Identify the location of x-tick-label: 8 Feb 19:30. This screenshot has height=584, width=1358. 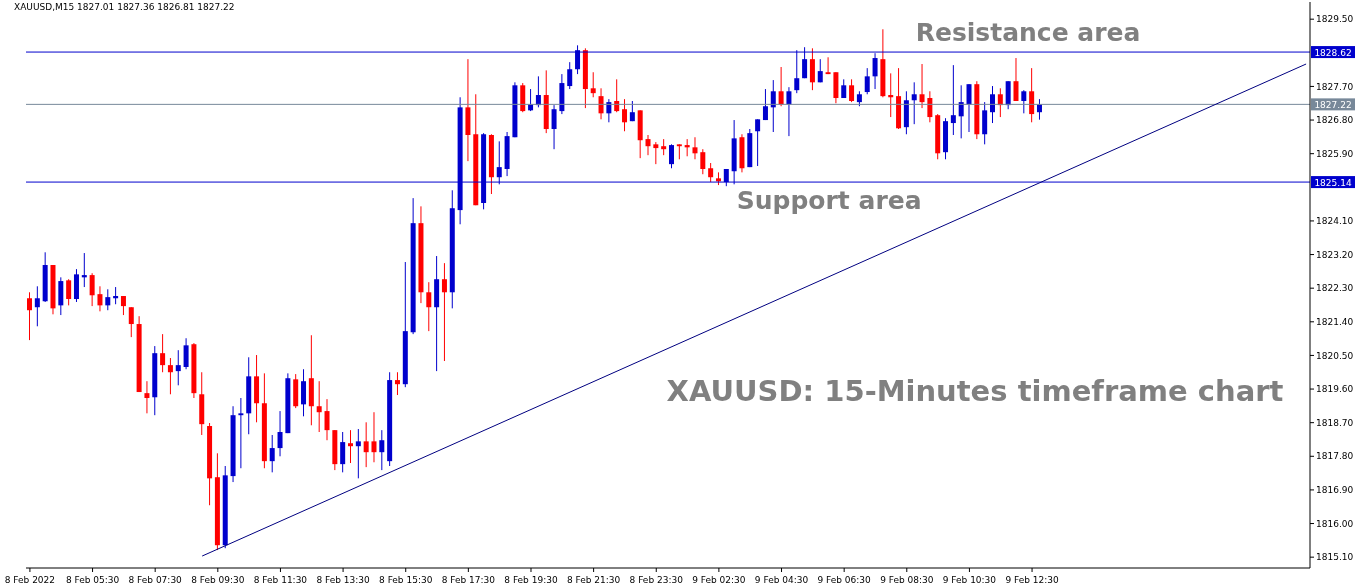
(531, 579).